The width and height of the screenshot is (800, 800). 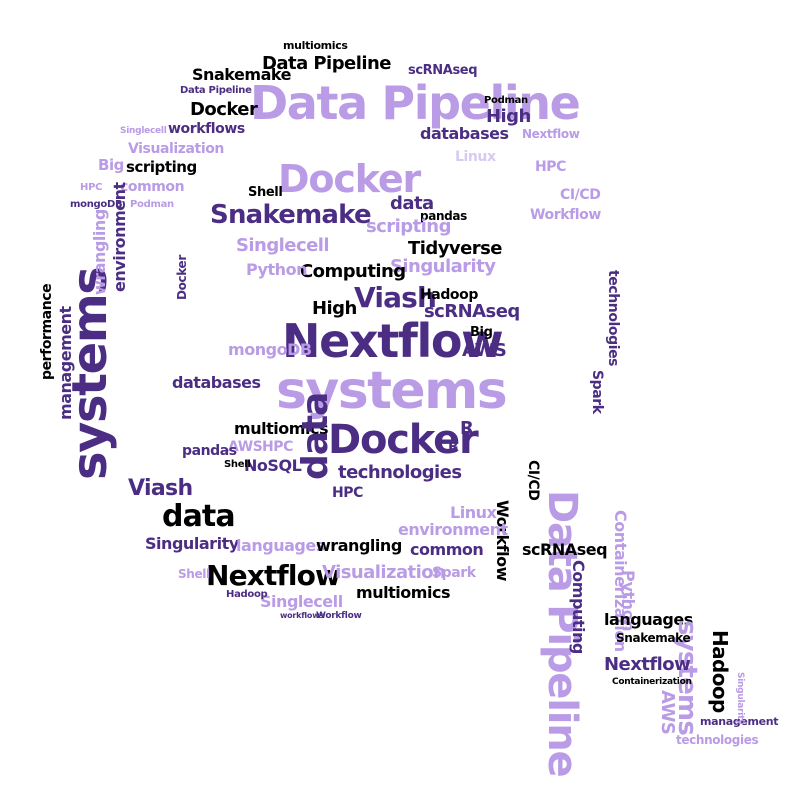 What do you see at coordinates (447, 549) in the screenshot?
I see `word-common-lower: common` at bounding box center [447, 549].